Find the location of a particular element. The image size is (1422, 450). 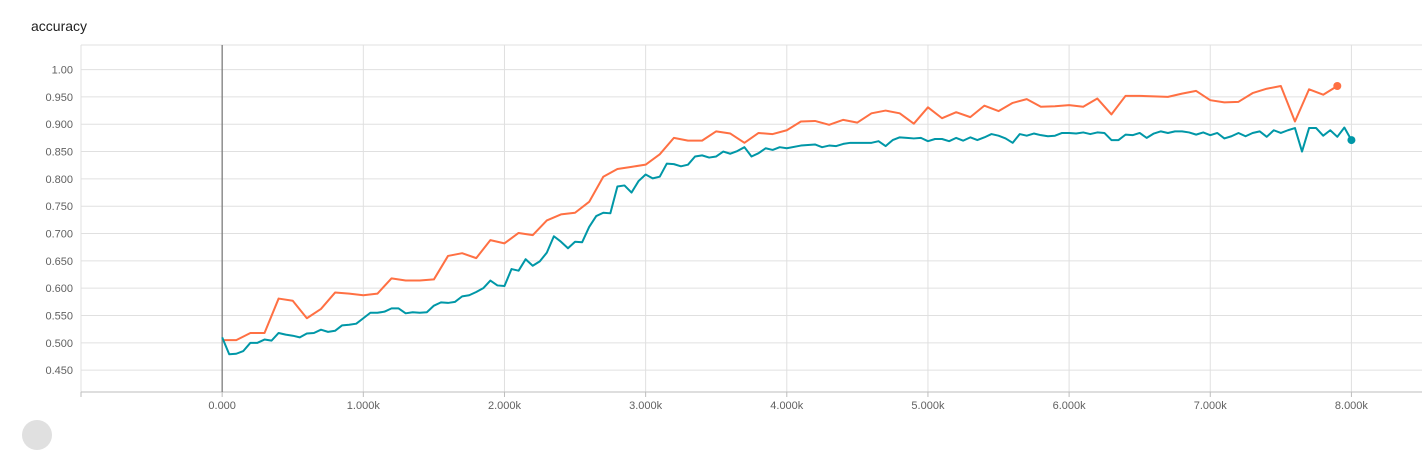

y-tick-label: 0.450 is located at coordinates (59, 371).